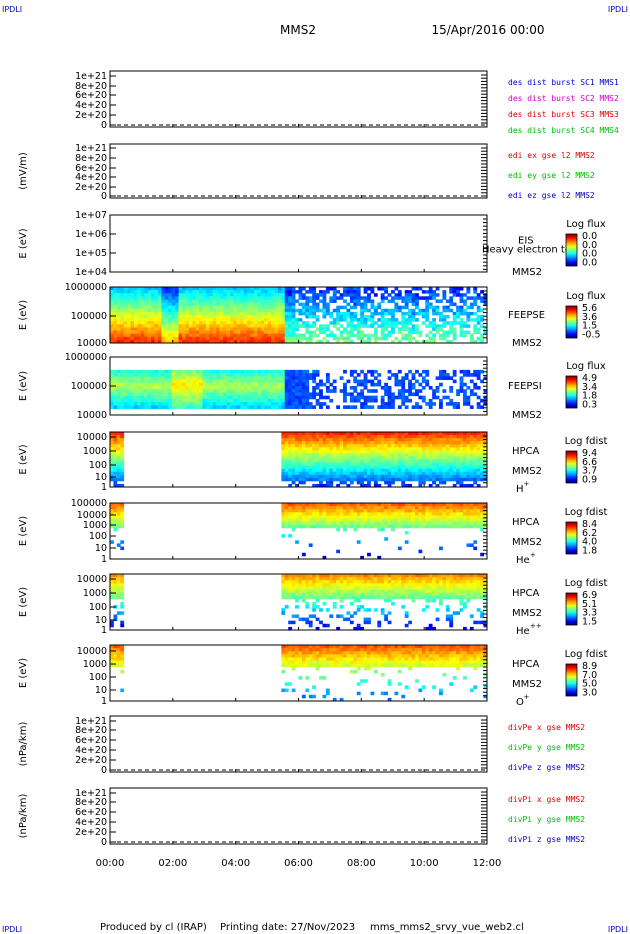 This screenshot has width=630, height=934. Describe the element at coordinates (618, 929) in the screenshot. I see `corner-mark-bottom-right: IPDLI` at that location.